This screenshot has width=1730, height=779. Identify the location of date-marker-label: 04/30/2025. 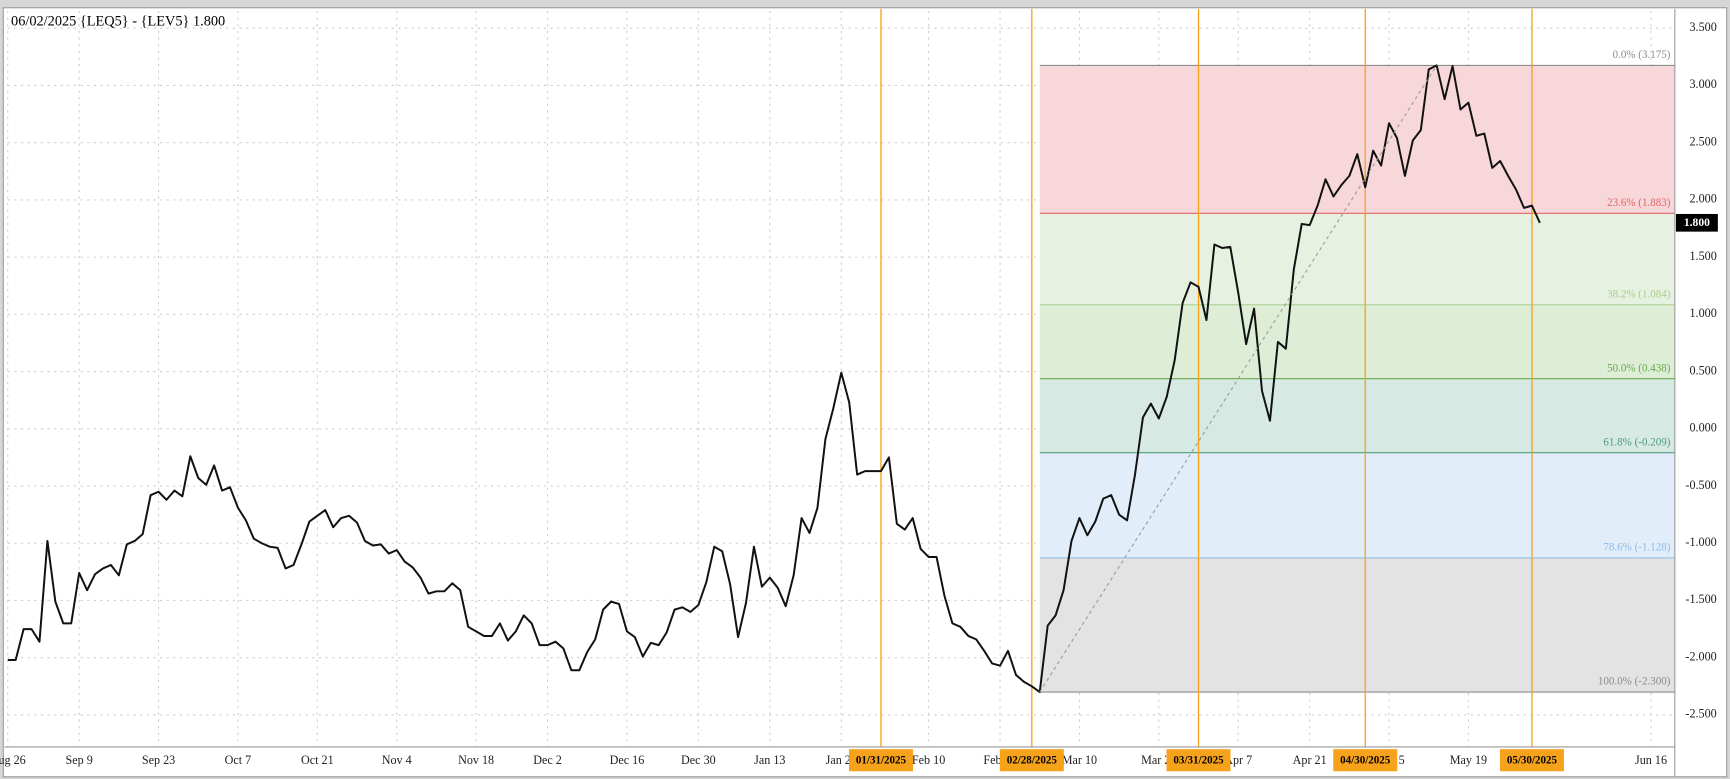
(1365, 760).